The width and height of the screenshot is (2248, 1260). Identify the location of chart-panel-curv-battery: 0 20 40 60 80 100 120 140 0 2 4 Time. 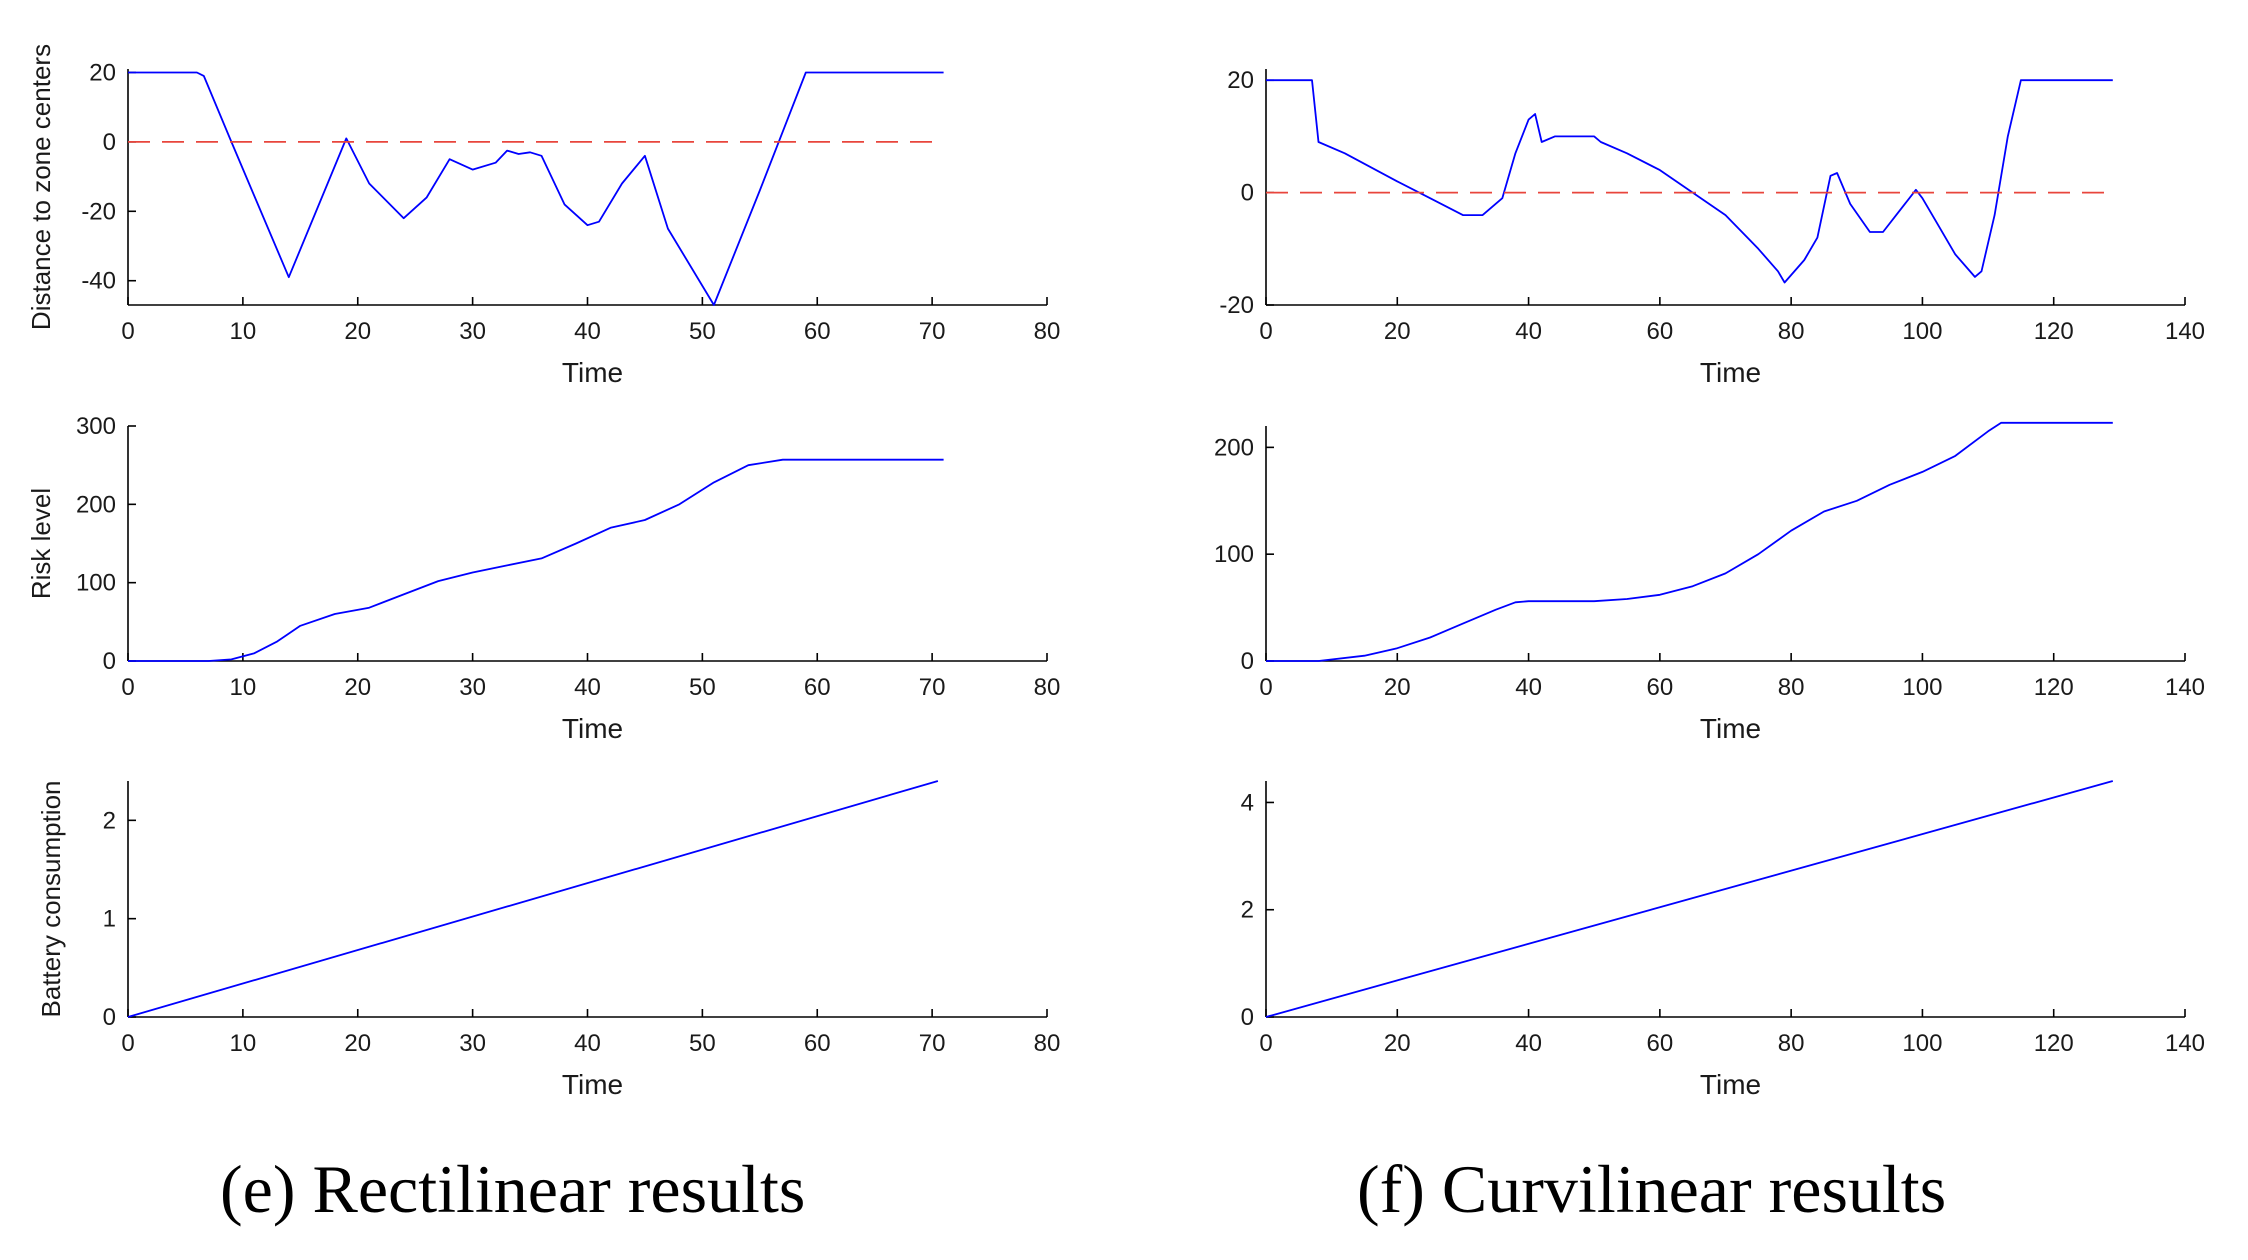
(1723, 940).